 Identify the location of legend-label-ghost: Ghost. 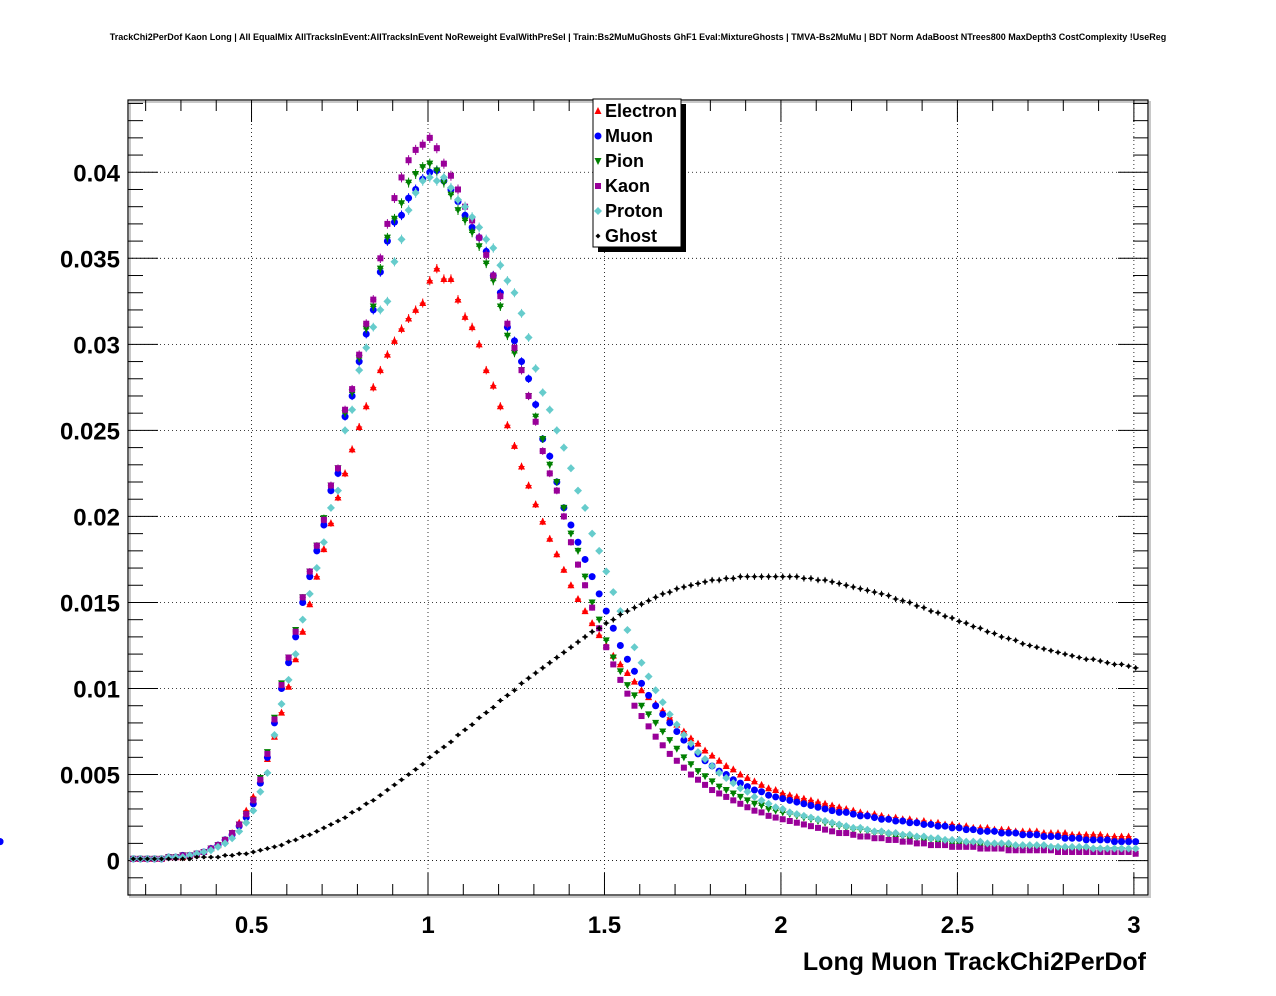
(631, 236).